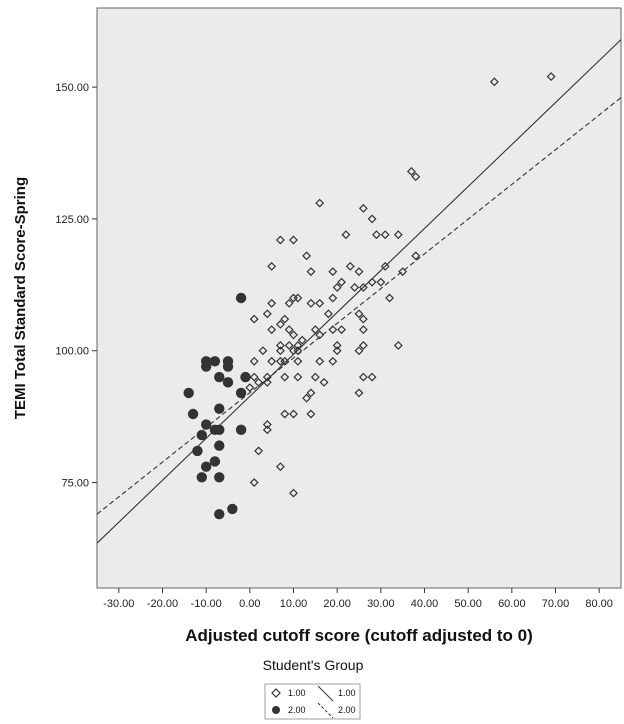 The width and height of the screenshot is (624, 724). Describe the element at coordinates (72, 220) in the screenshot. I see `y-tick-label: 125.00` at that location.